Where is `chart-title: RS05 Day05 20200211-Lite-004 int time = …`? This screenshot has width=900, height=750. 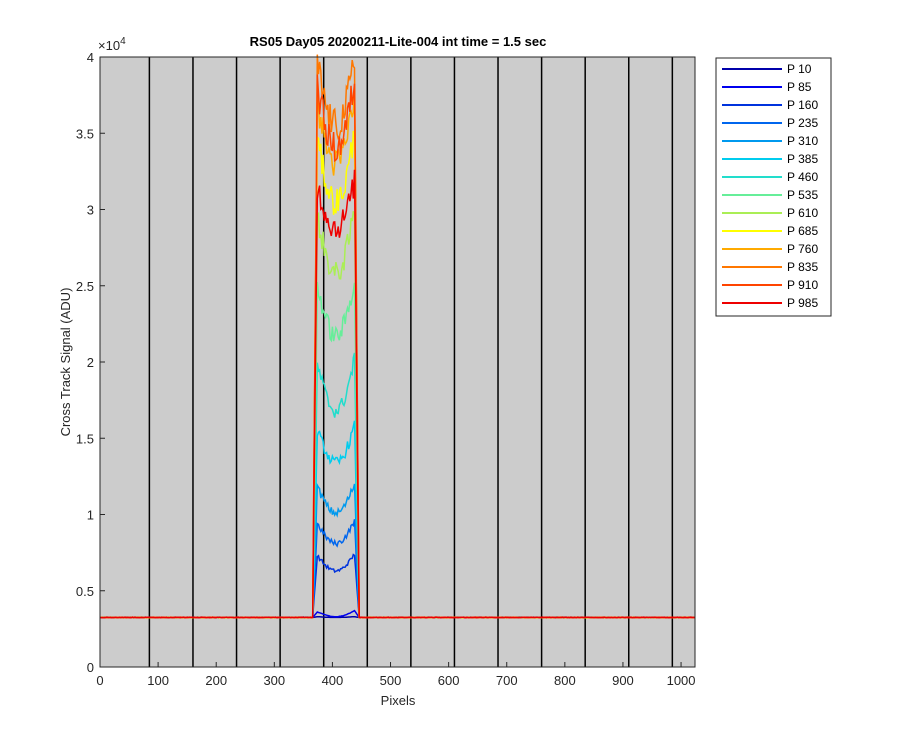
chart-title: RS05 Day05 20200211-Lite-004 int time = … is located at coordinates (398, 41).